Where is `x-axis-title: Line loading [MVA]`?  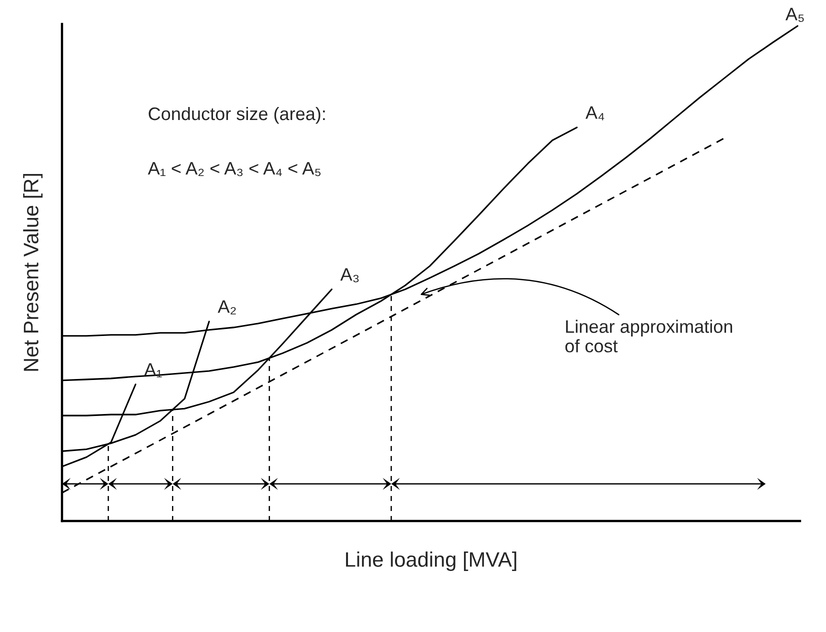
x-axis-title: Line loading [MVA] is located at coordinates (431, 561).